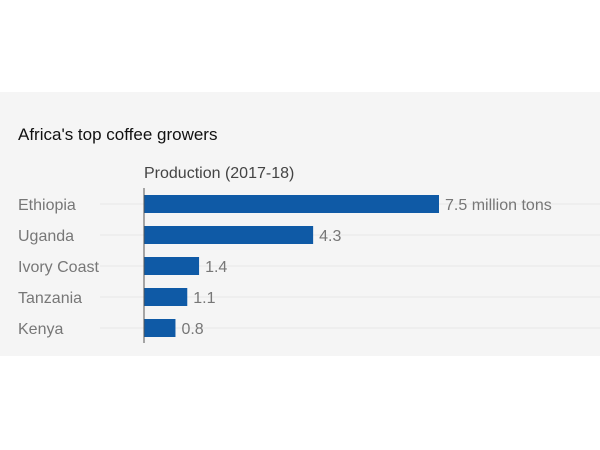  I want to click on category-label: Kenya, so click(40, 329).